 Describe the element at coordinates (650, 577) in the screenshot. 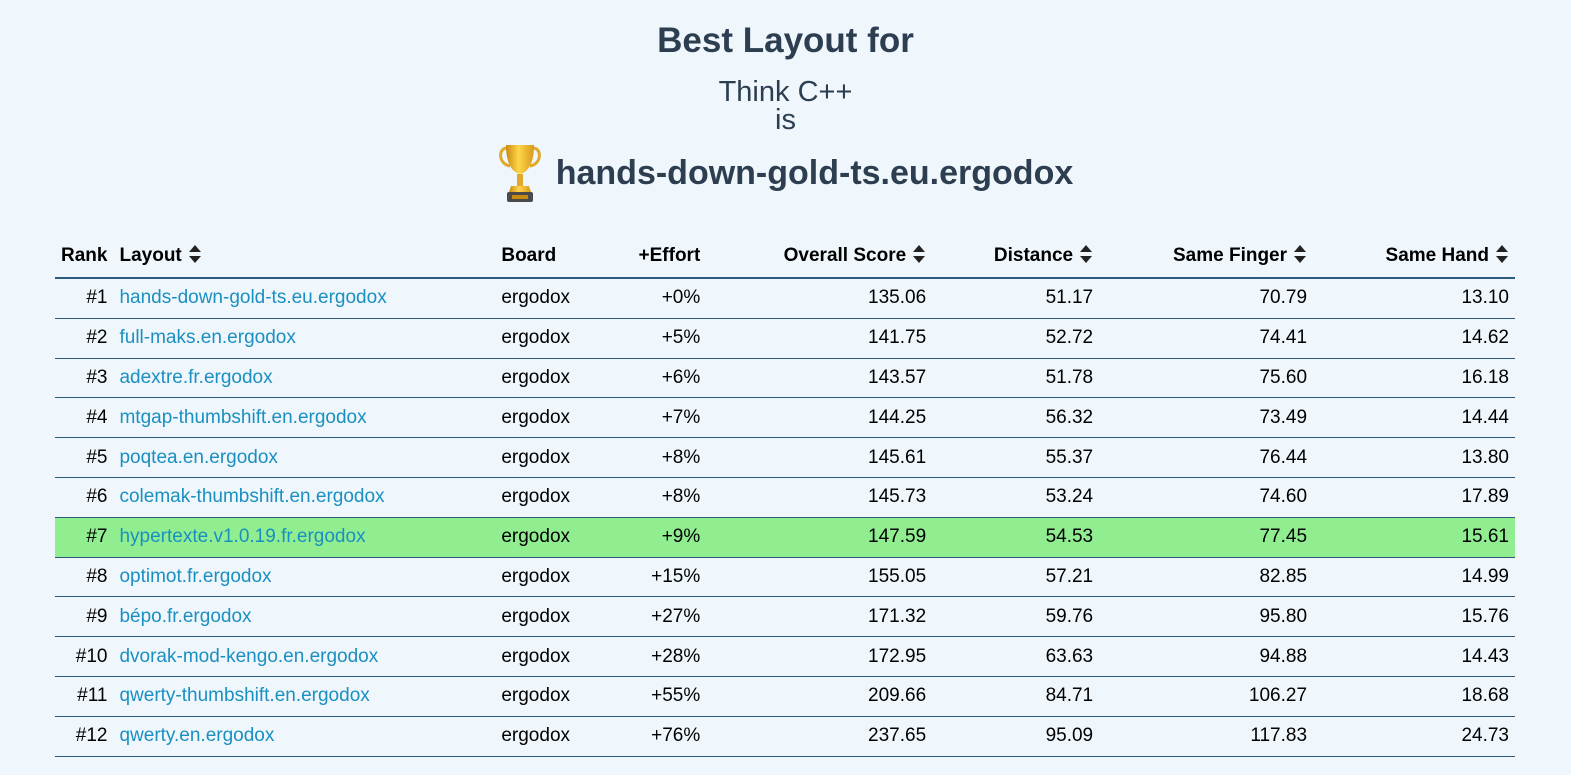

I see `effort-cell: +15%` at that location.